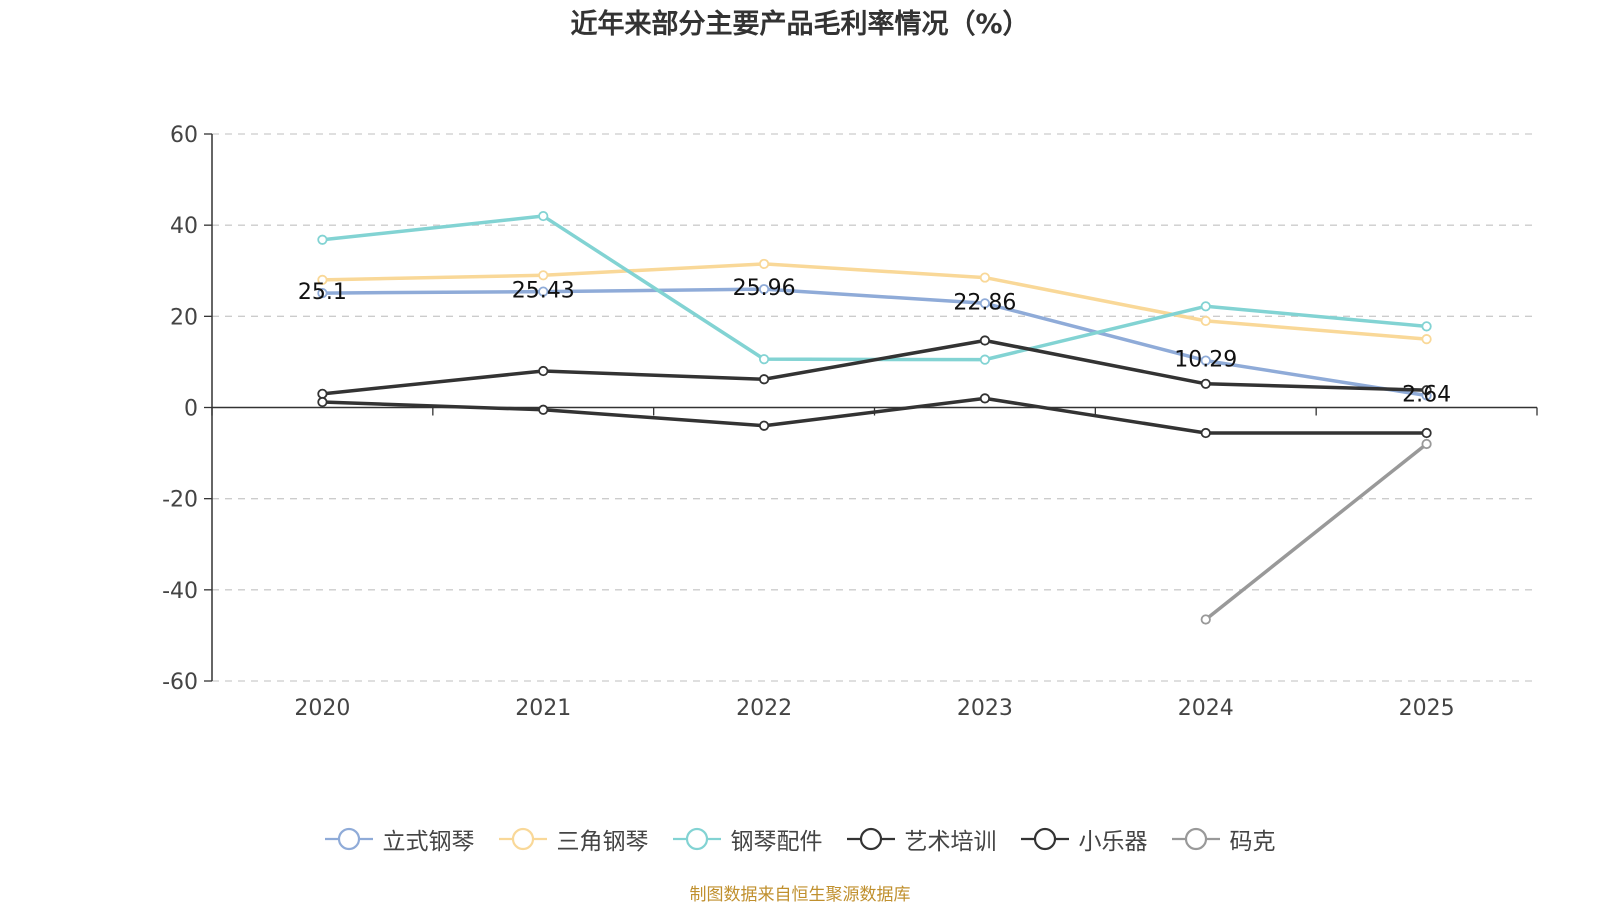 This screenshot has height=905, width=1600. Describe the element at coordinates (180, 682) in the screenshot. I see `y-tick-label: -60` at that location.